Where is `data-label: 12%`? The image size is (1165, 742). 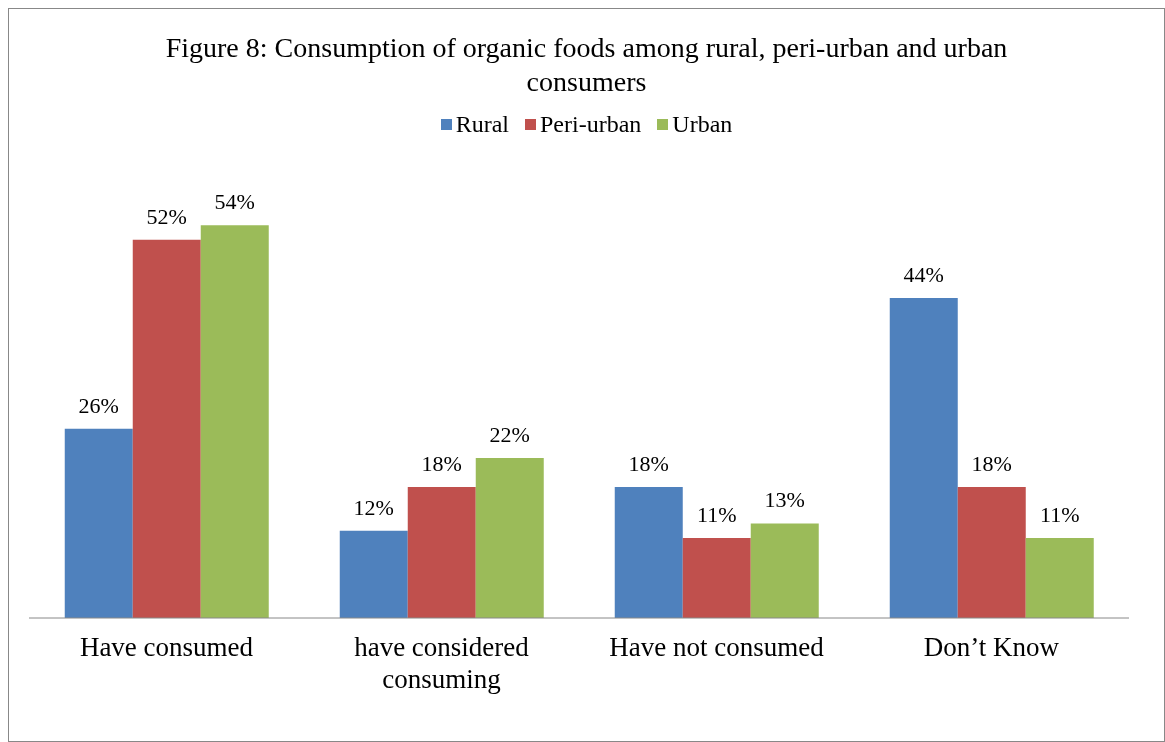 data-label: 12% is located at coordinates (373, 507).